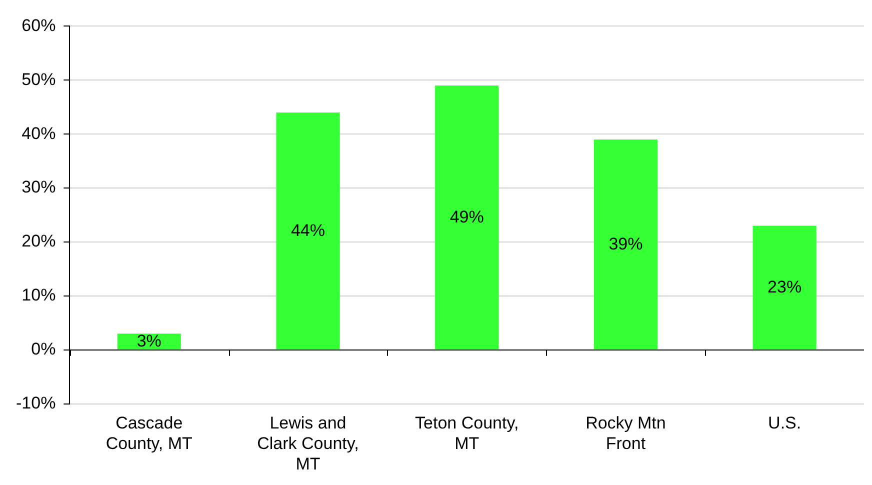  I want to click on data-label: 44%, so click(307, 230).